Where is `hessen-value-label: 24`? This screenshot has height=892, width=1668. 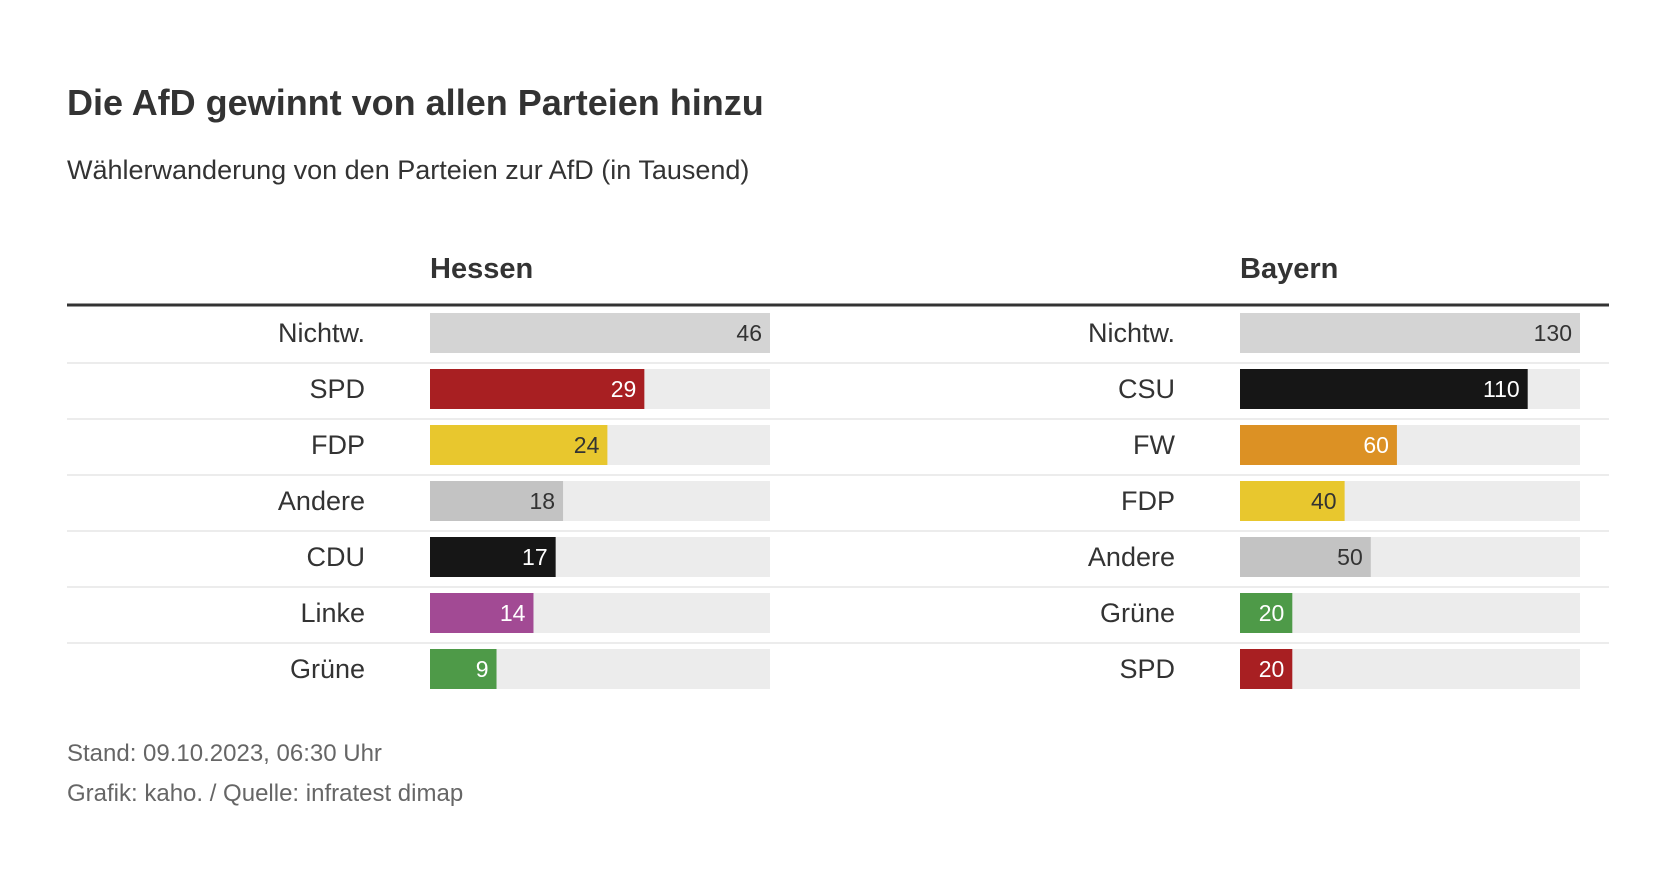
hessen-value-label: 24 is located at coordinates (587, 445).